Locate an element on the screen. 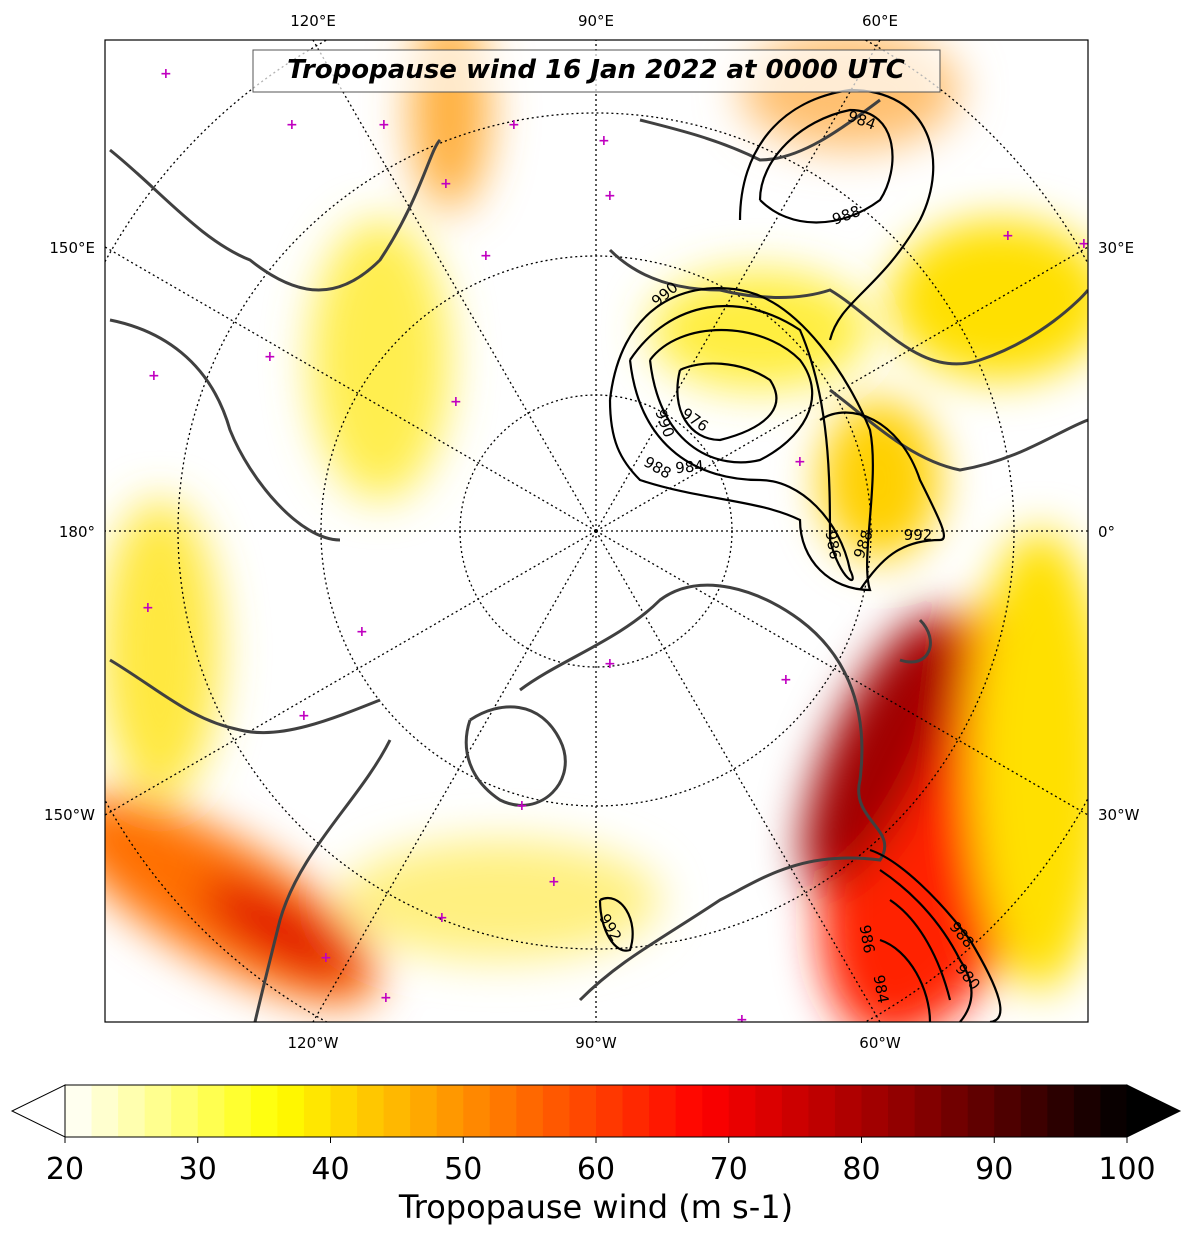  colorbar-extend-max is located at coordinates (1154, 1111).